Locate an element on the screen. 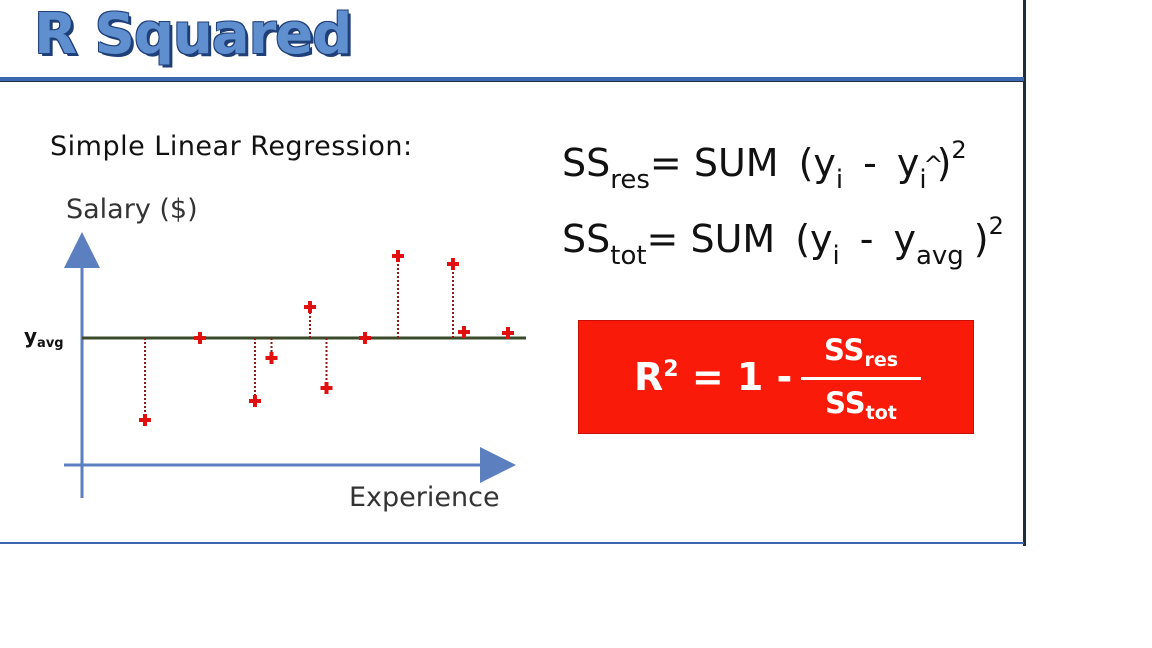 The image size is (1152, 648). x-axis-label: Experience is located at coordinates (424, 497).